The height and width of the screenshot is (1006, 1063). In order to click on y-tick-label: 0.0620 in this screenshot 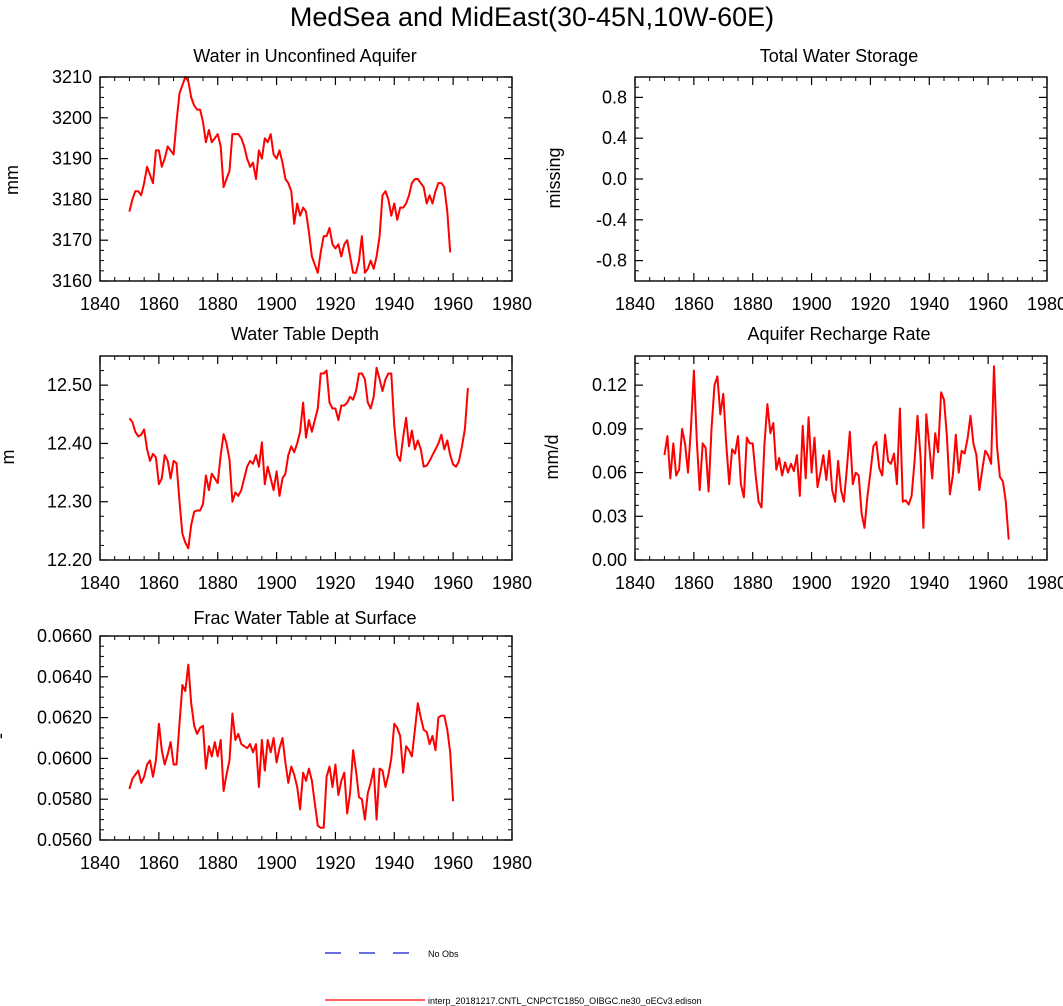, I will do `click(64, 718)`.